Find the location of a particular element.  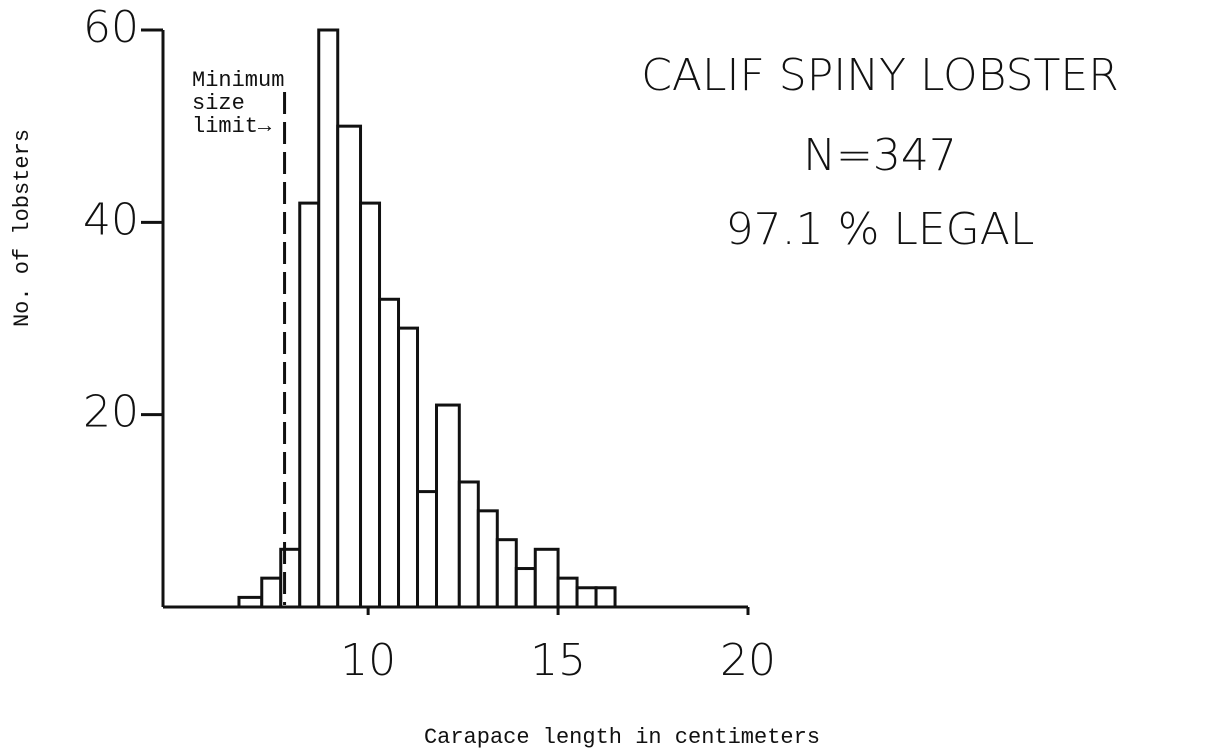

y-axis-label: No. of lobsters is located at coordinates (22, 228).